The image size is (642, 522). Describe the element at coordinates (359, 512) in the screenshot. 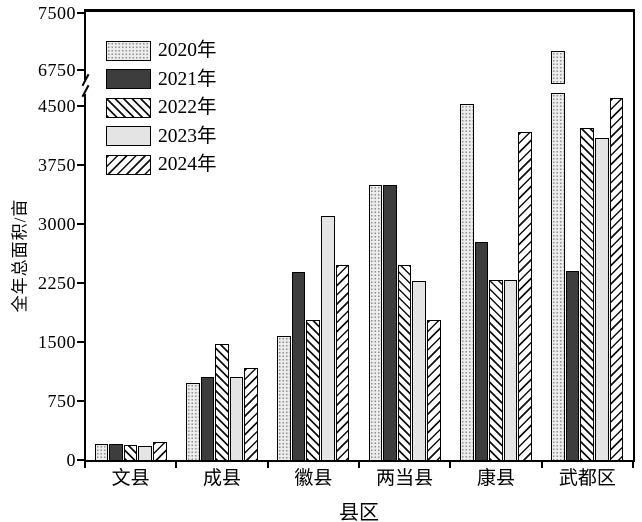

I see `x-axis-title: 县区` at that location.